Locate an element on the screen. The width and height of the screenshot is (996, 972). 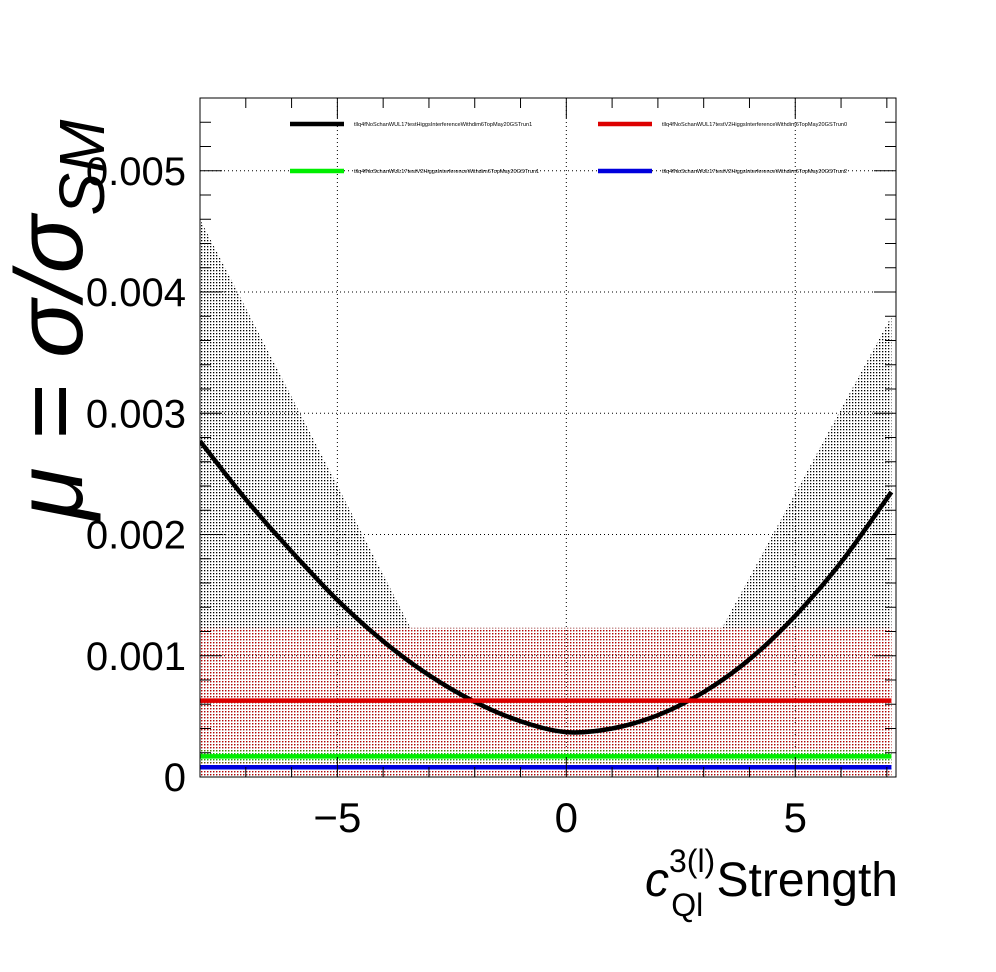
y-tick-label: 0.004 is located at coordinates (136, 293).